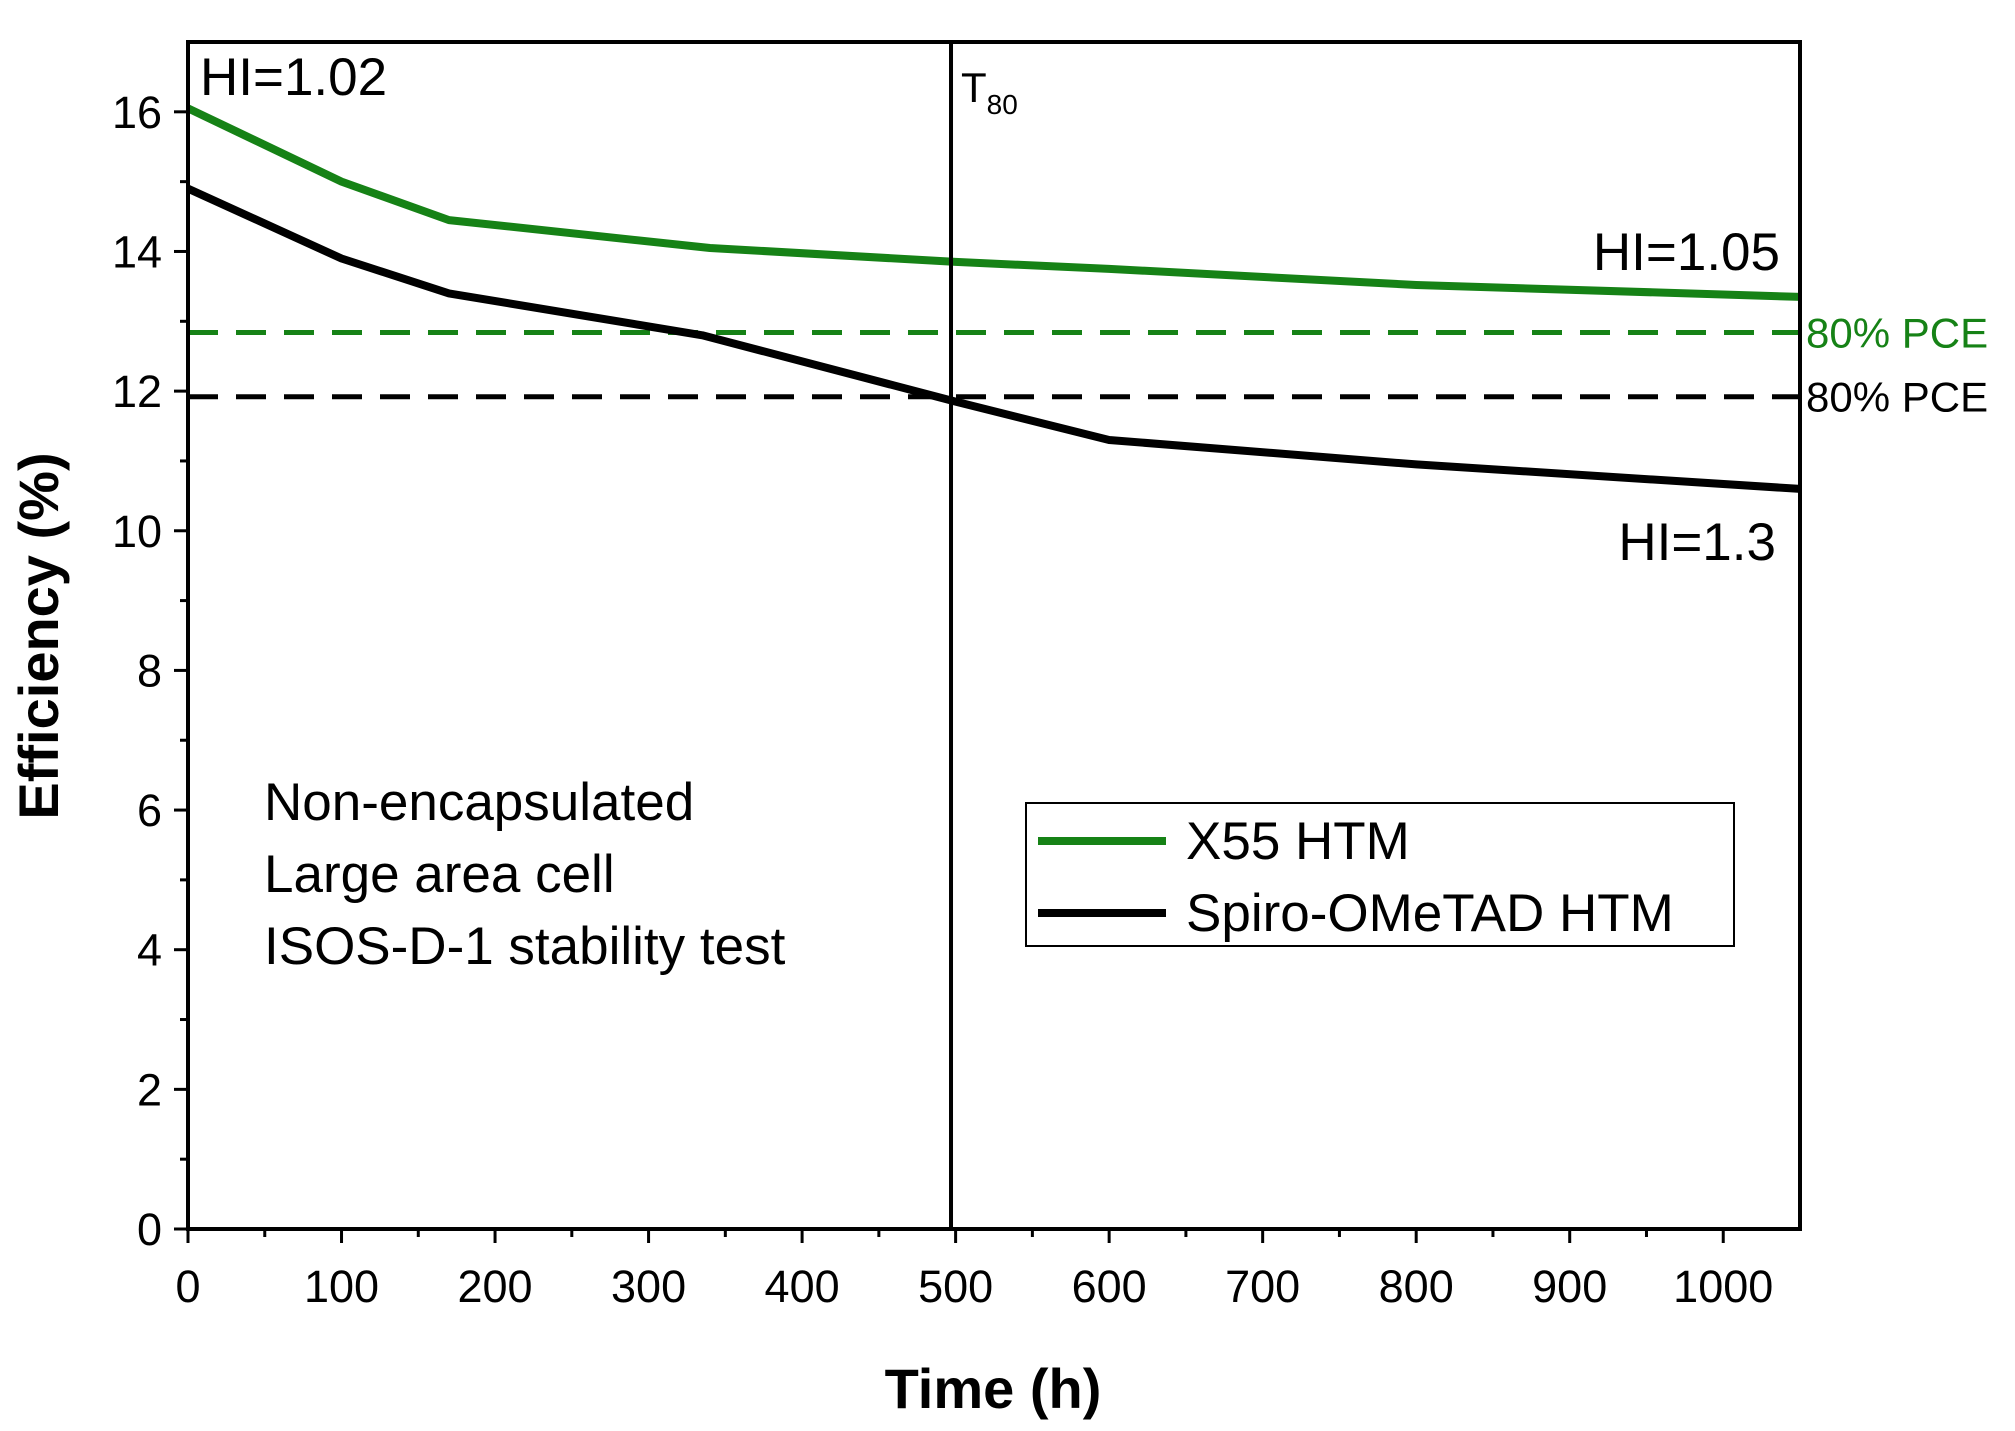  I want to click on y-tick-label: 16, so click(137, 112).